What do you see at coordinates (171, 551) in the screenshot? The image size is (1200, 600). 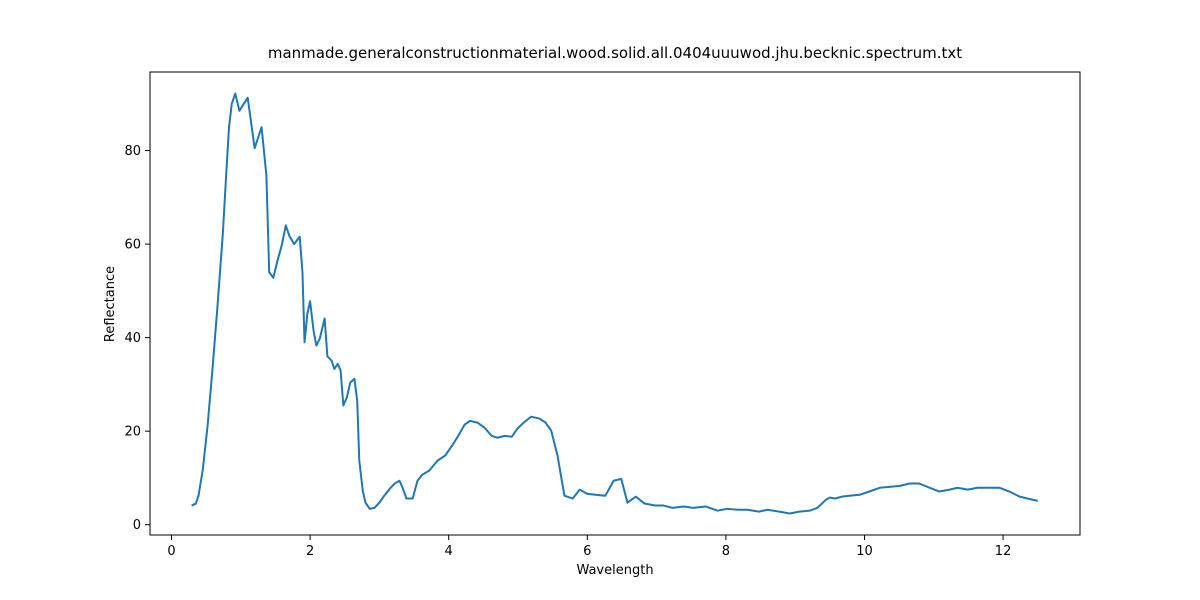 I see `x-tick-label: 0` at bounding box center [171, 551].